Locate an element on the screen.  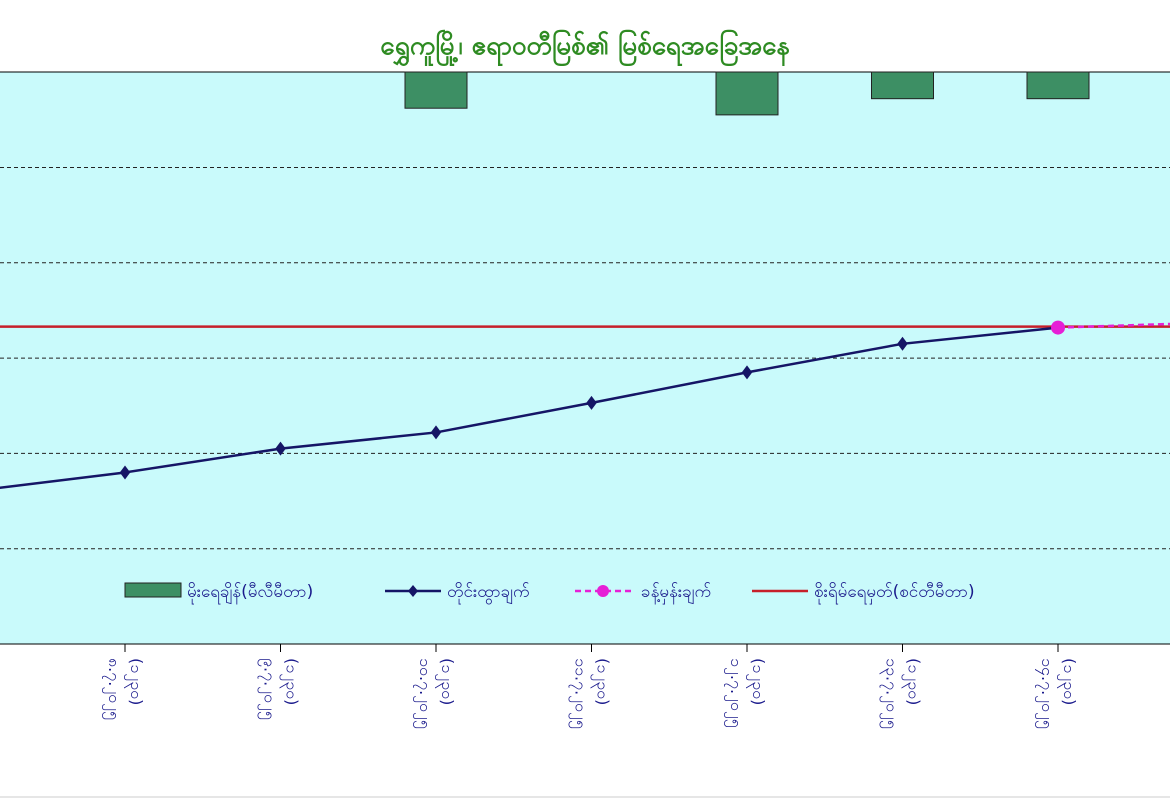
x-tick-label: ၁၁.၇.၂၀၂၅ (၁၂၃၀) is located at coordinates (591, 693).